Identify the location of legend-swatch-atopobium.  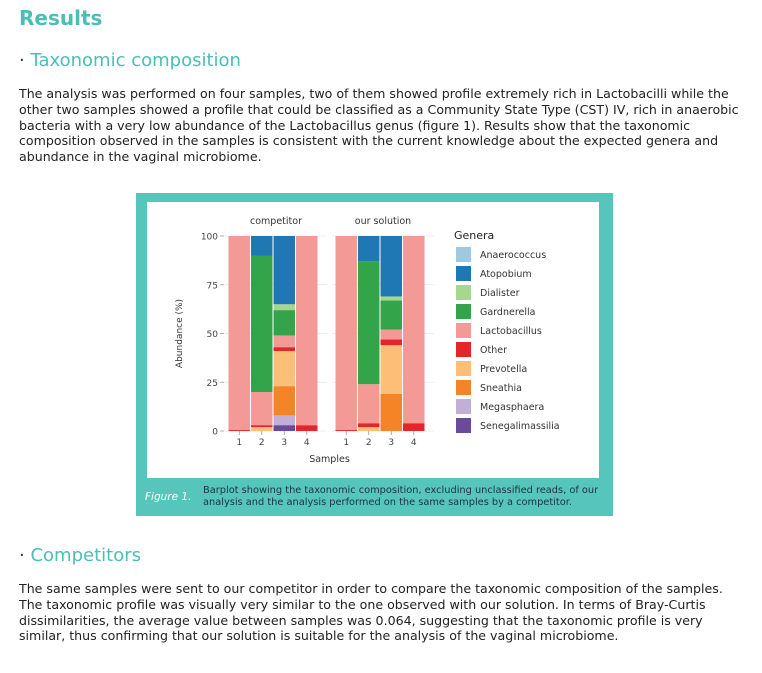
(463, 273).